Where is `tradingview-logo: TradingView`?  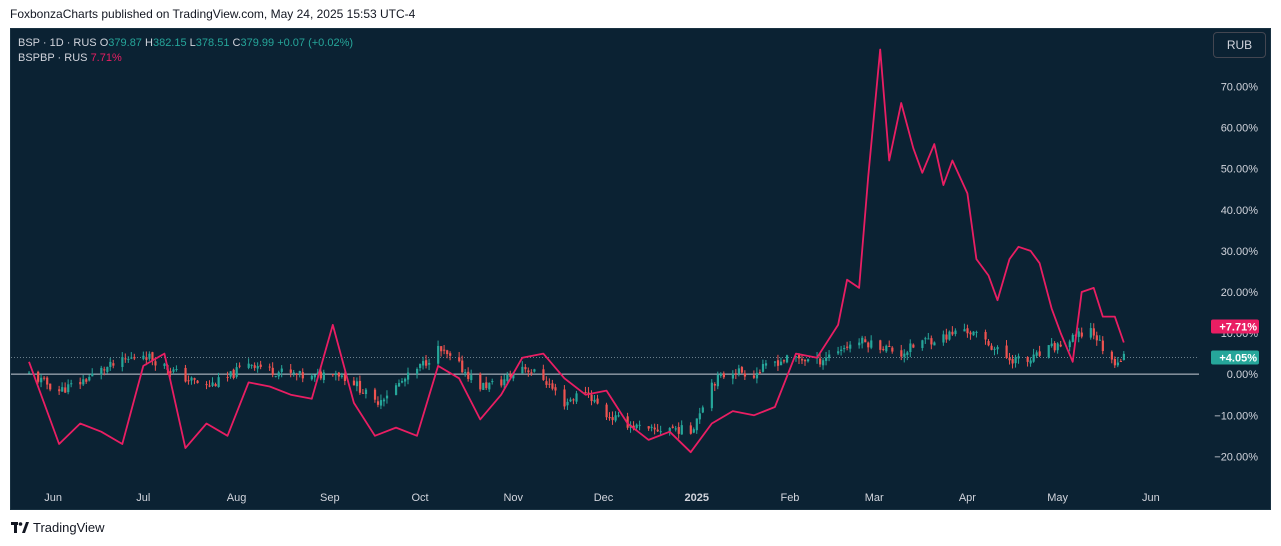
tradingview-logo: TradingView is located at coordinates (58, 527).